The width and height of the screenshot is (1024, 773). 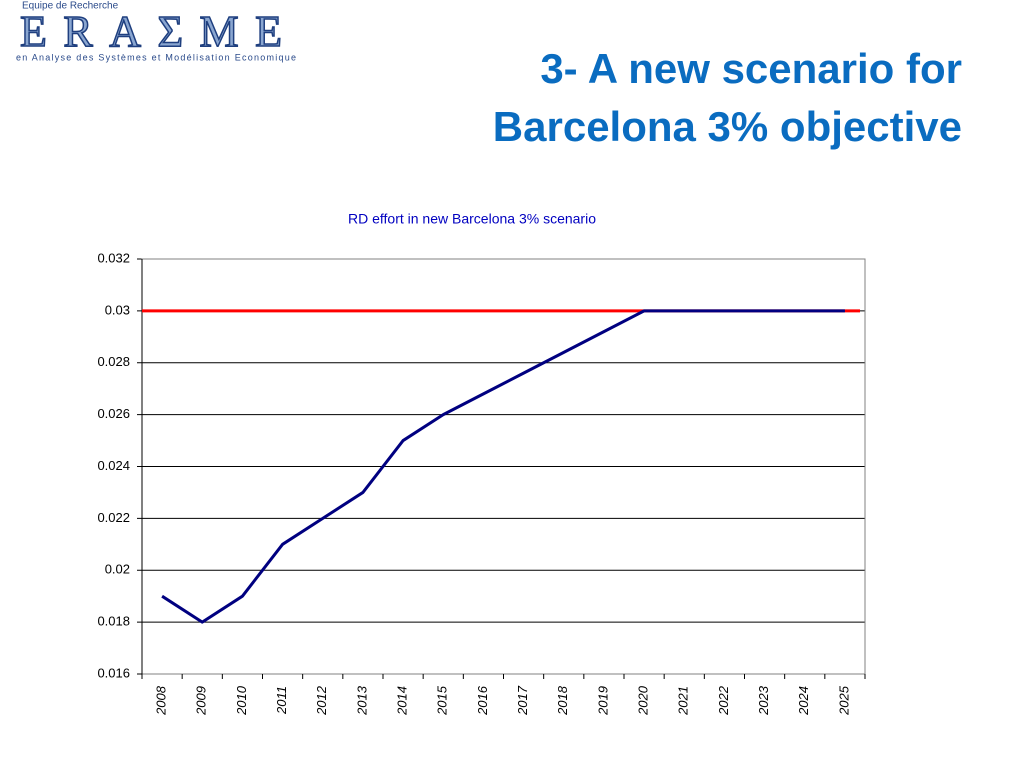 What do you see at coordinates (763, 700) in the screenshot?
I see `x-tick-label: 2023` at bounding box center [763, 700].